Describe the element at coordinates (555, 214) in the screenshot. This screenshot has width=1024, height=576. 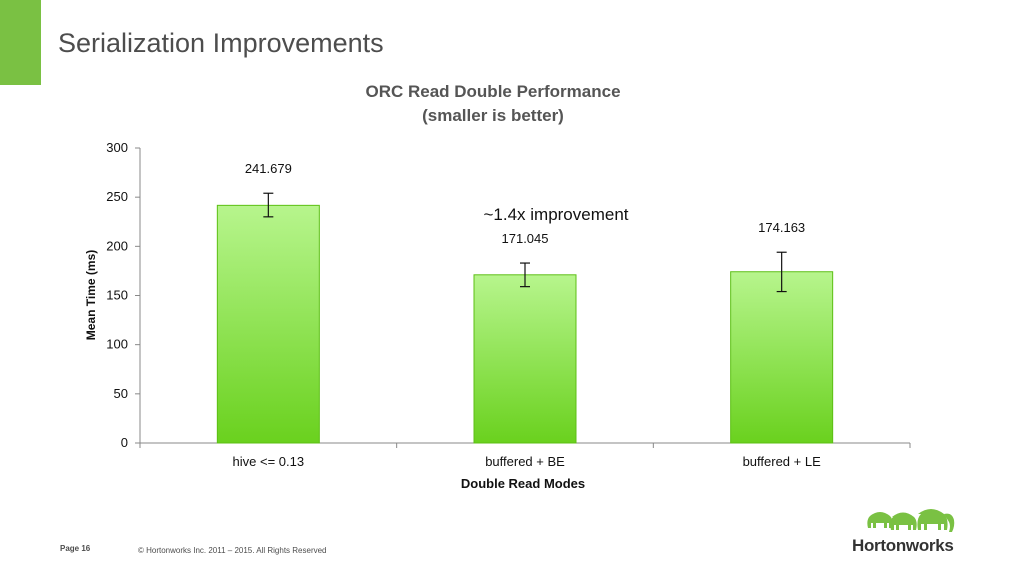
I see `improvement-annotation: ~1.4x improvement` at that location.